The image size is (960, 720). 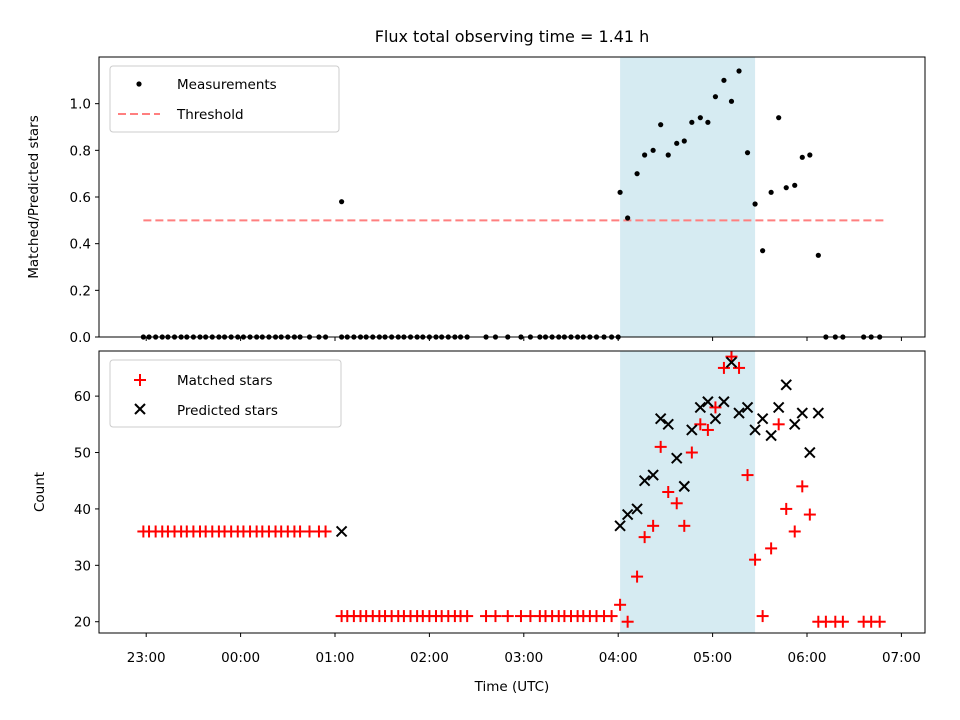 I want to click on bottom-y-tick-label: 50, so click(x=82, y=454).